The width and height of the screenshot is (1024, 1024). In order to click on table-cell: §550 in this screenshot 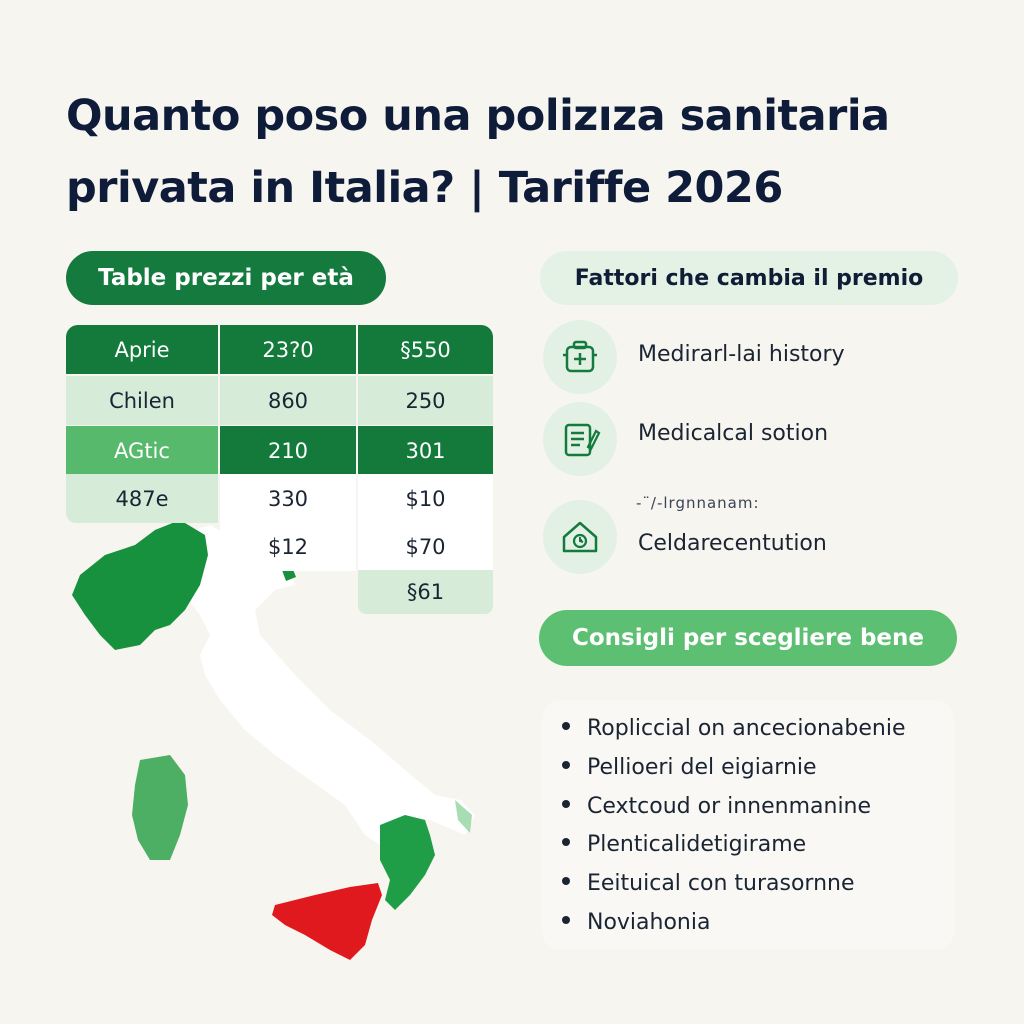, I will do `click(425, 349)`.